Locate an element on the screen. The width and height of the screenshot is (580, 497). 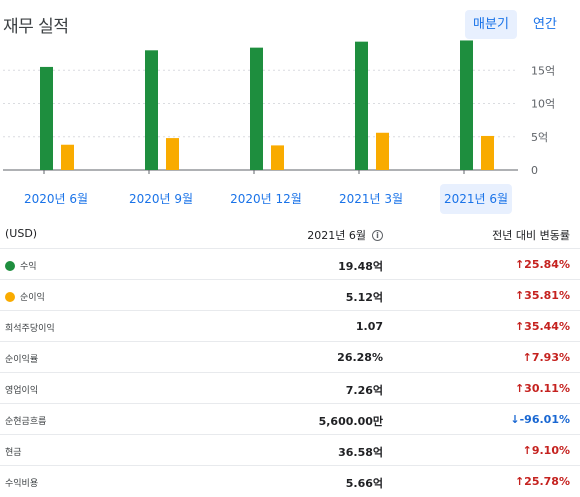
period-header: 2021년 6월 i is located at coordinates (345, 235).